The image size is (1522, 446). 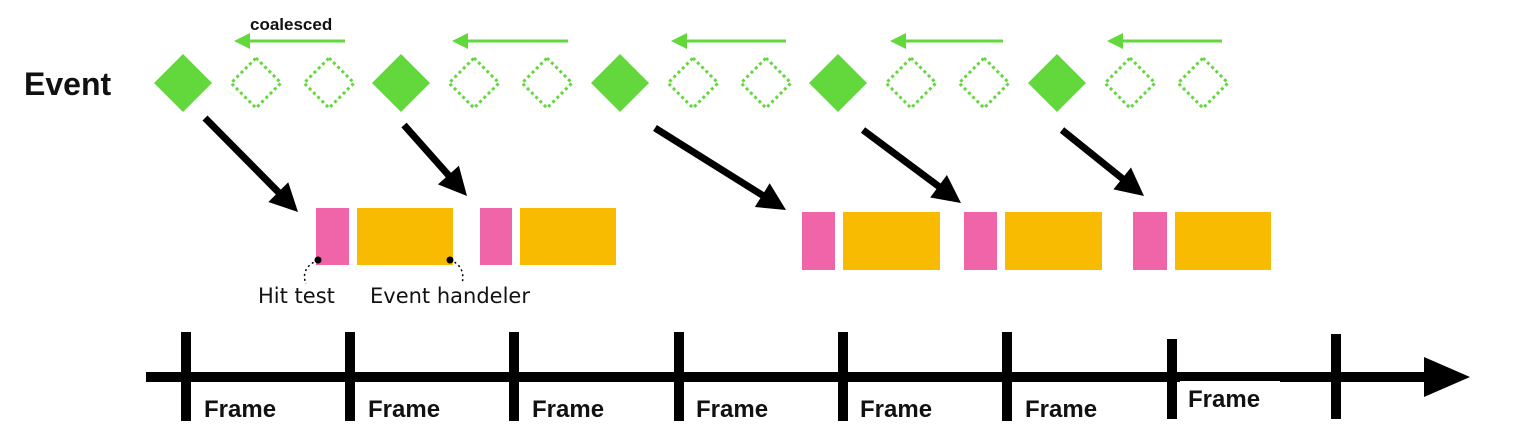 I want to click on block-callouts, so click(x=383, y=270).